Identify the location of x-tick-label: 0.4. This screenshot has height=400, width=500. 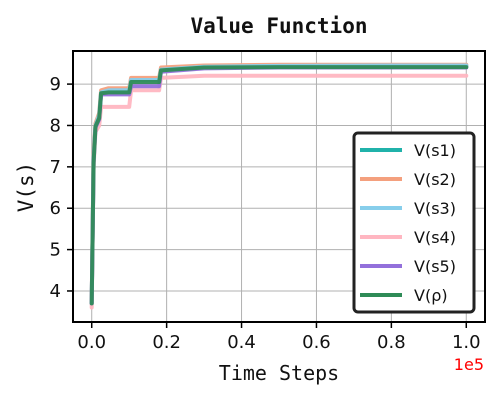
(241, 342).